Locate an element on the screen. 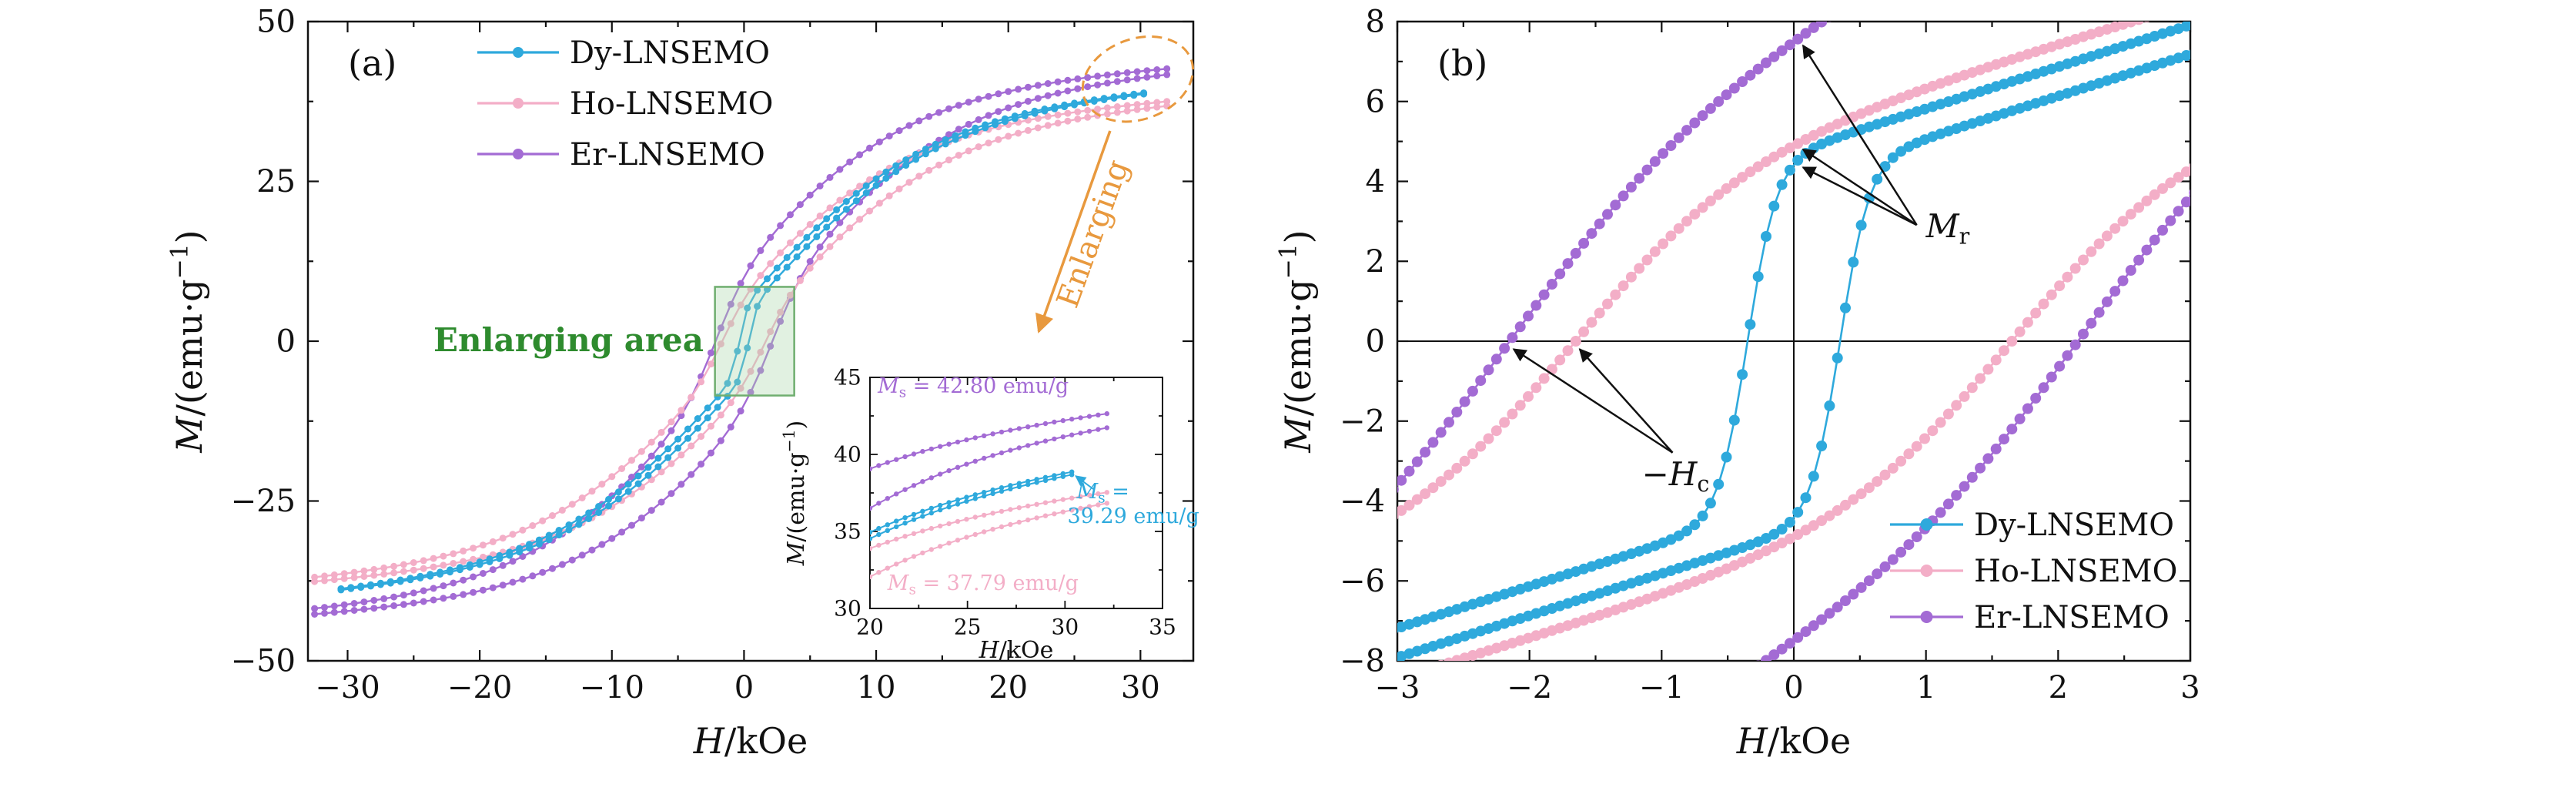 The height and width of the screenshot is (811, 2576). x-tick-label: 25 is located at coordinates (968, 627).